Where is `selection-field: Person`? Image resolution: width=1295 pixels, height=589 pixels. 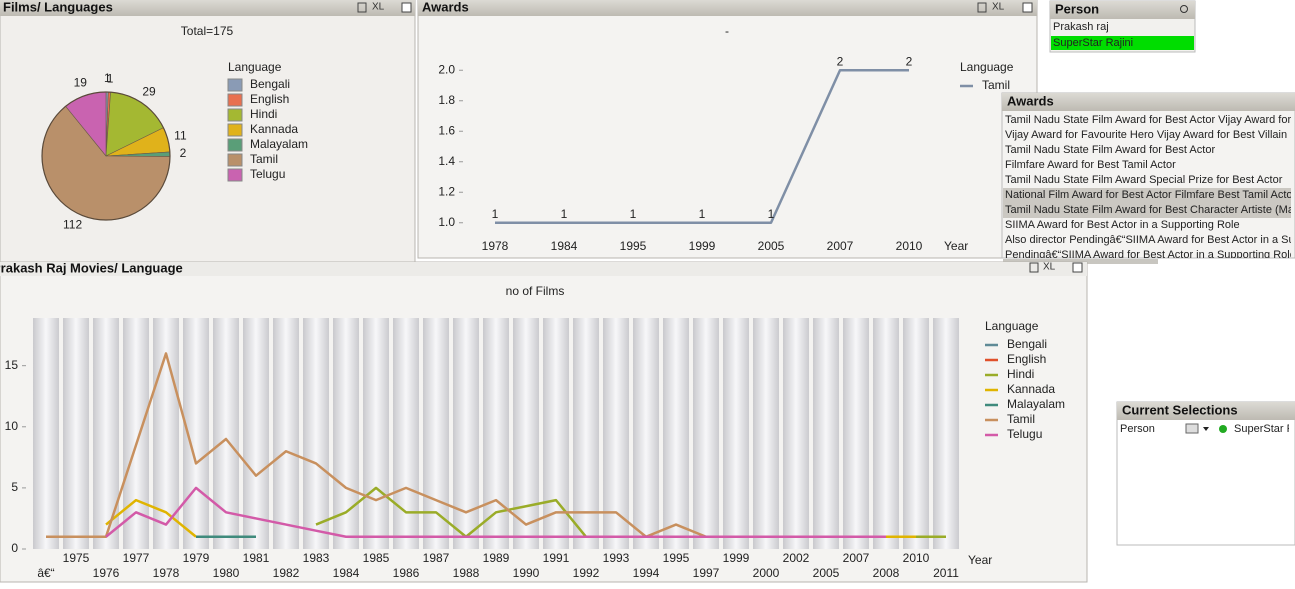
selection-field: Person is located at coordinates (1137, 429).